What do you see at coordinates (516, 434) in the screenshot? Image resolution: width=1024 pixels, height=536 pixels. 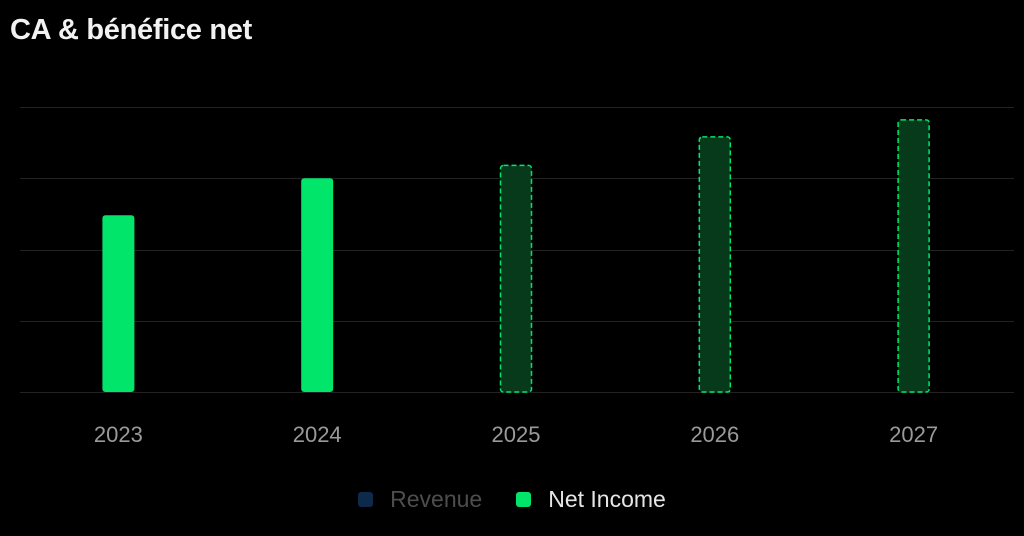 I see `x-tick-label-2025: 2025` at bounding box center [516, 434].